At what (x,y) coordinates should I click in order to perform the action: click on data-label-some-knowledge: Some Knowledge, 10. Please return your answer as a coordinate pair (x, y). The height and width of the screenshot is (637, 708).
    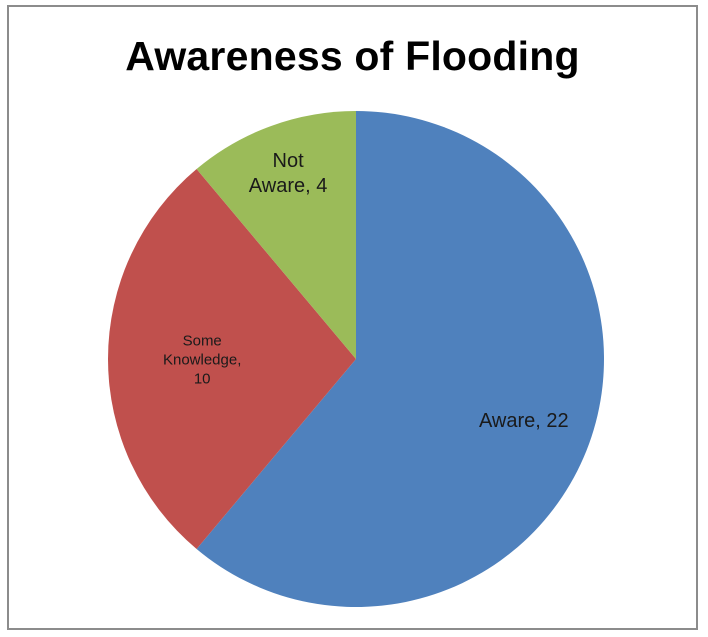
    Looking at the image, I should click on (202, 359).